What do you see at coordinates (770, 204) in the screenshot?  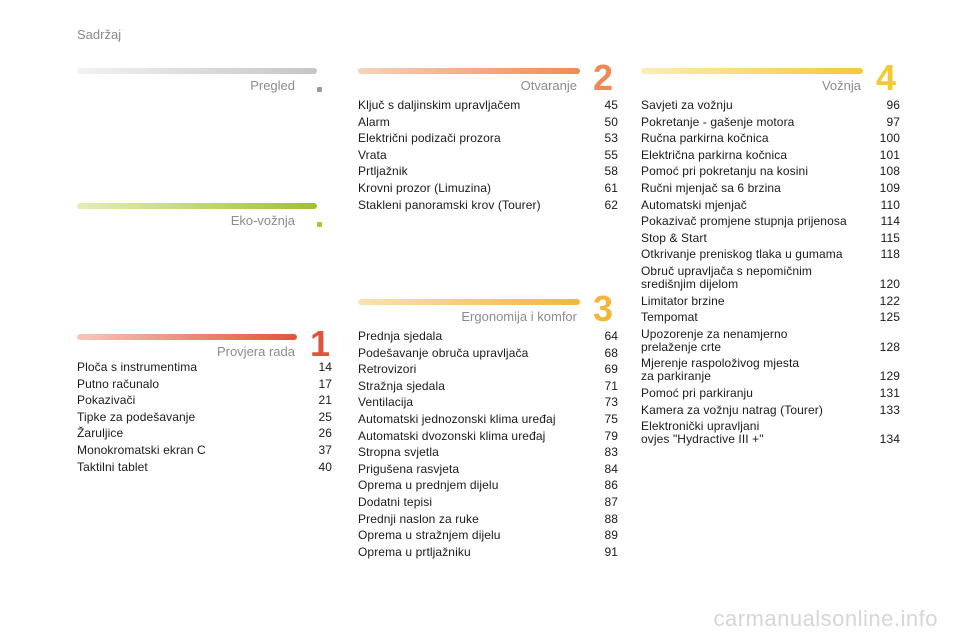 I see `toc-item: Automatski mjenjač 110` at bounding box center [770, 204].